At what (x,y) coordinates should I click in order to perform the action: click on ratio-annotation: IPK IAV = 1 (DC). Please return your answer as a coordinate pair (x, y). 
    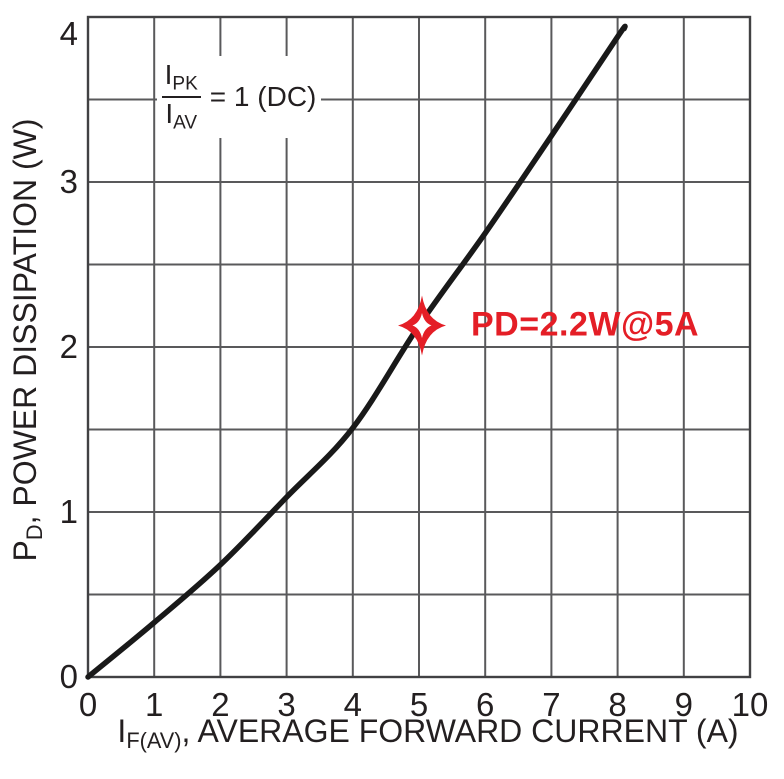
    Looking at the image, I should click on (239, 97).